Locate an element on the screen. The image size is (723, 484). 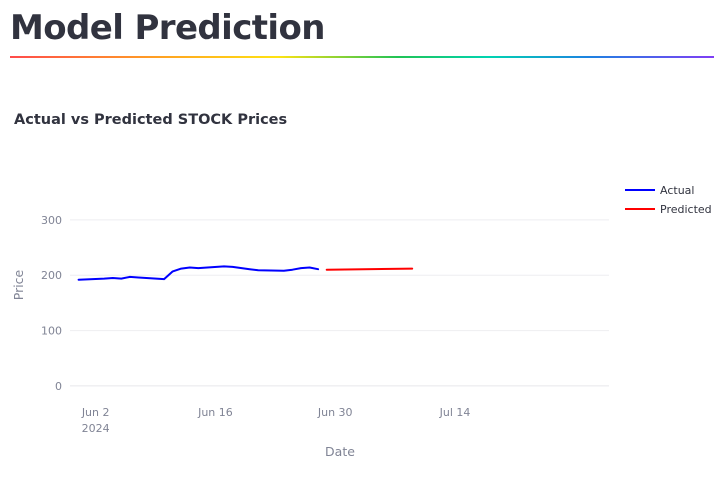
y-axis-ticks: 0 100 200 300 is located at coordinates (51, 303).